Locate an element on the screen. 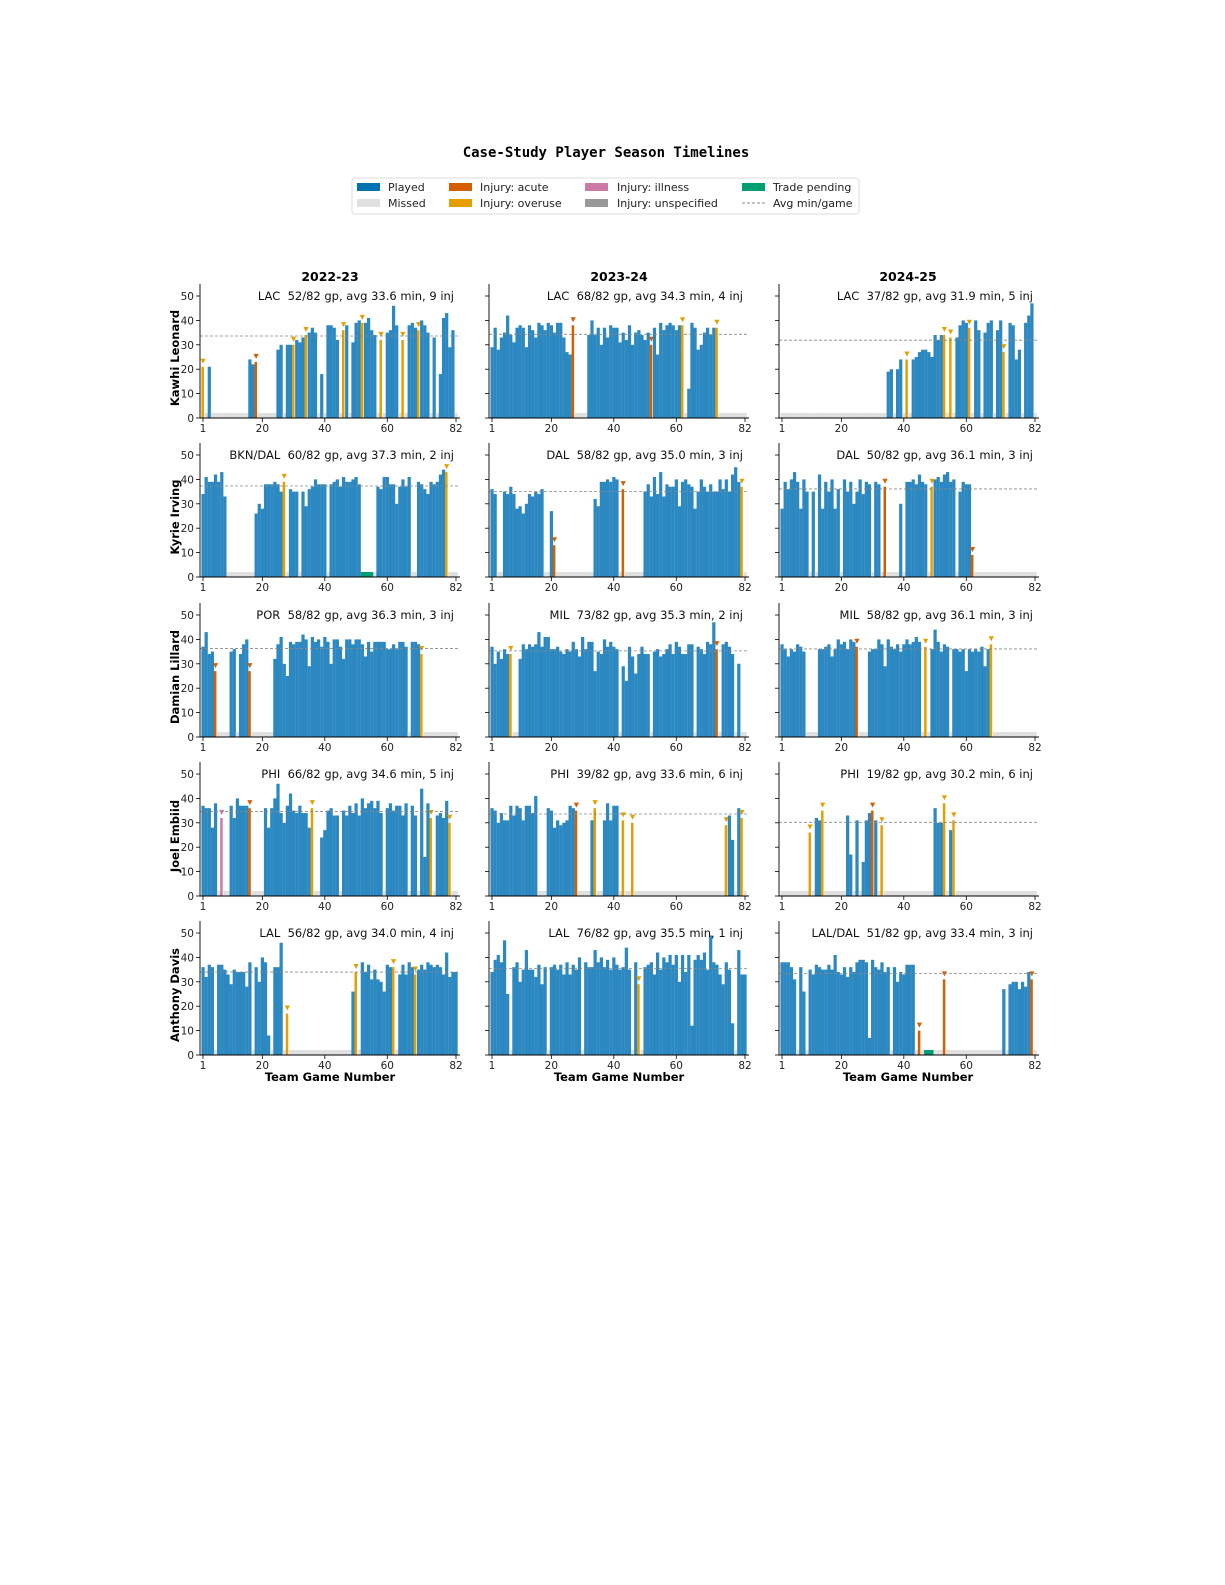  panel-stats: PHI 19/82 gp, avg 30.2 min, 6 inj is located at coordinates (936, 774).